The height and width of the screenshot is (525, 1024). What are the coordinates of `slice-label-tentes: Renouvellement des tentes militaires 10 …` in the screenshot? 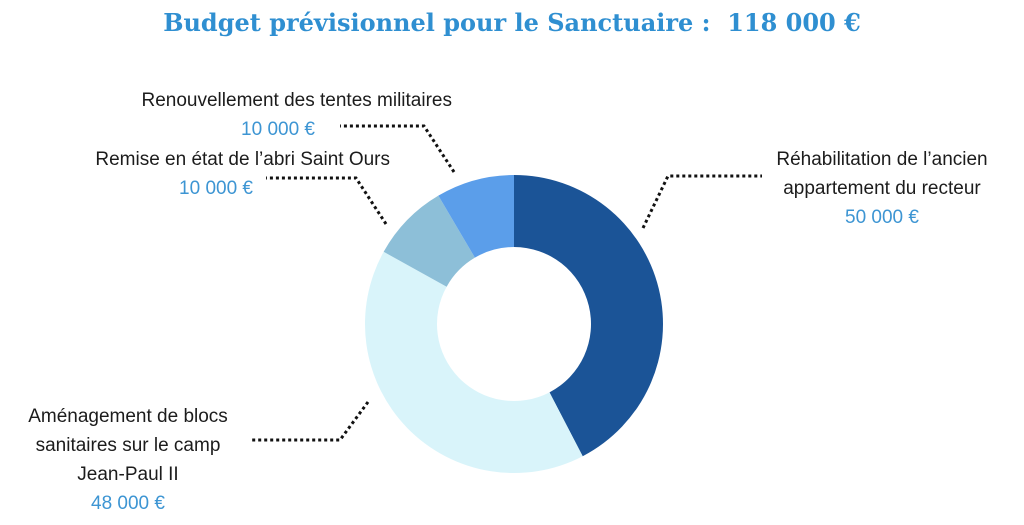 It's located at (256, 115).